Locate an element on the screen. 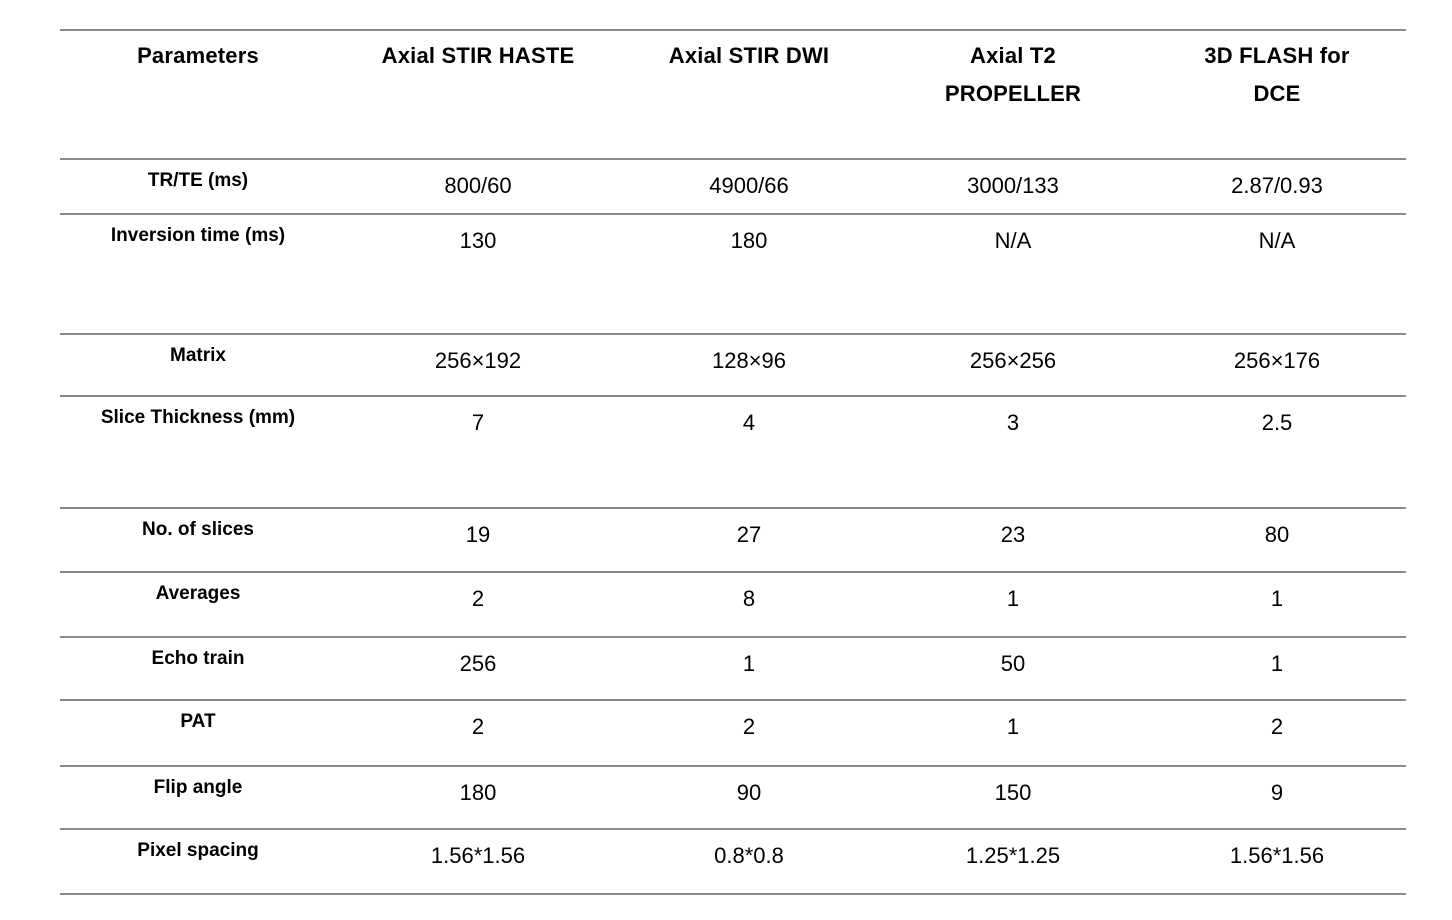 The image size is (1452, 920). table-cell: 256×176 is located at coordinates (1277, 360).